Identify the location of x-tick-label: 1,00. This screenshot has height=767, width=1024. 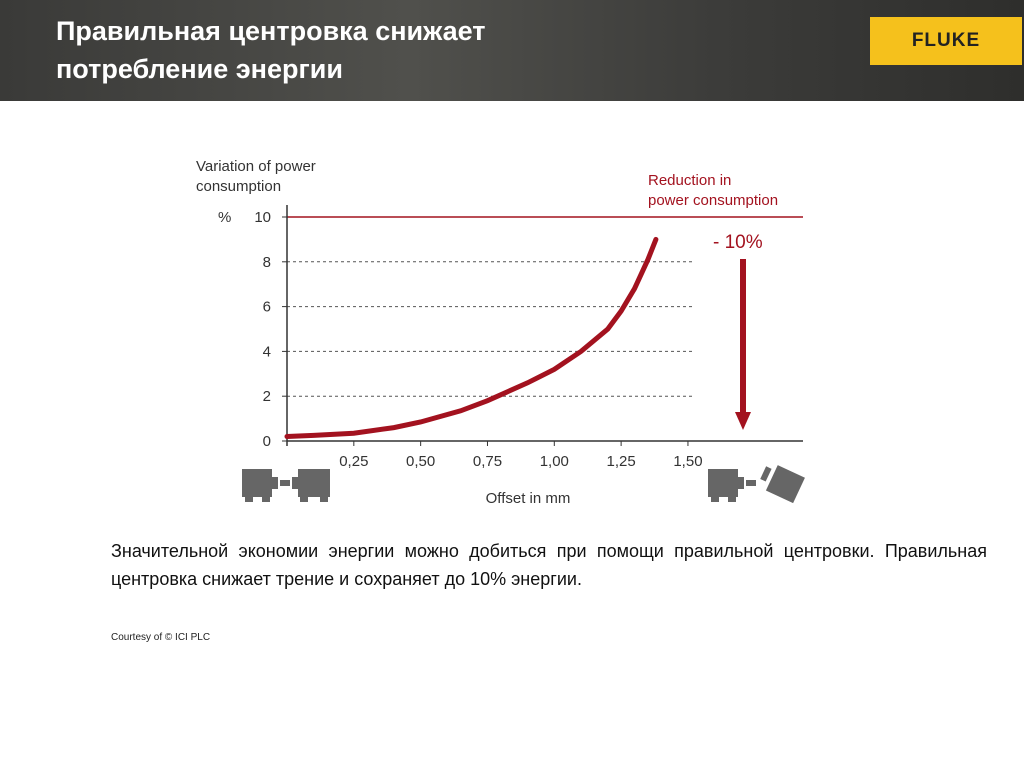
(554, 461).